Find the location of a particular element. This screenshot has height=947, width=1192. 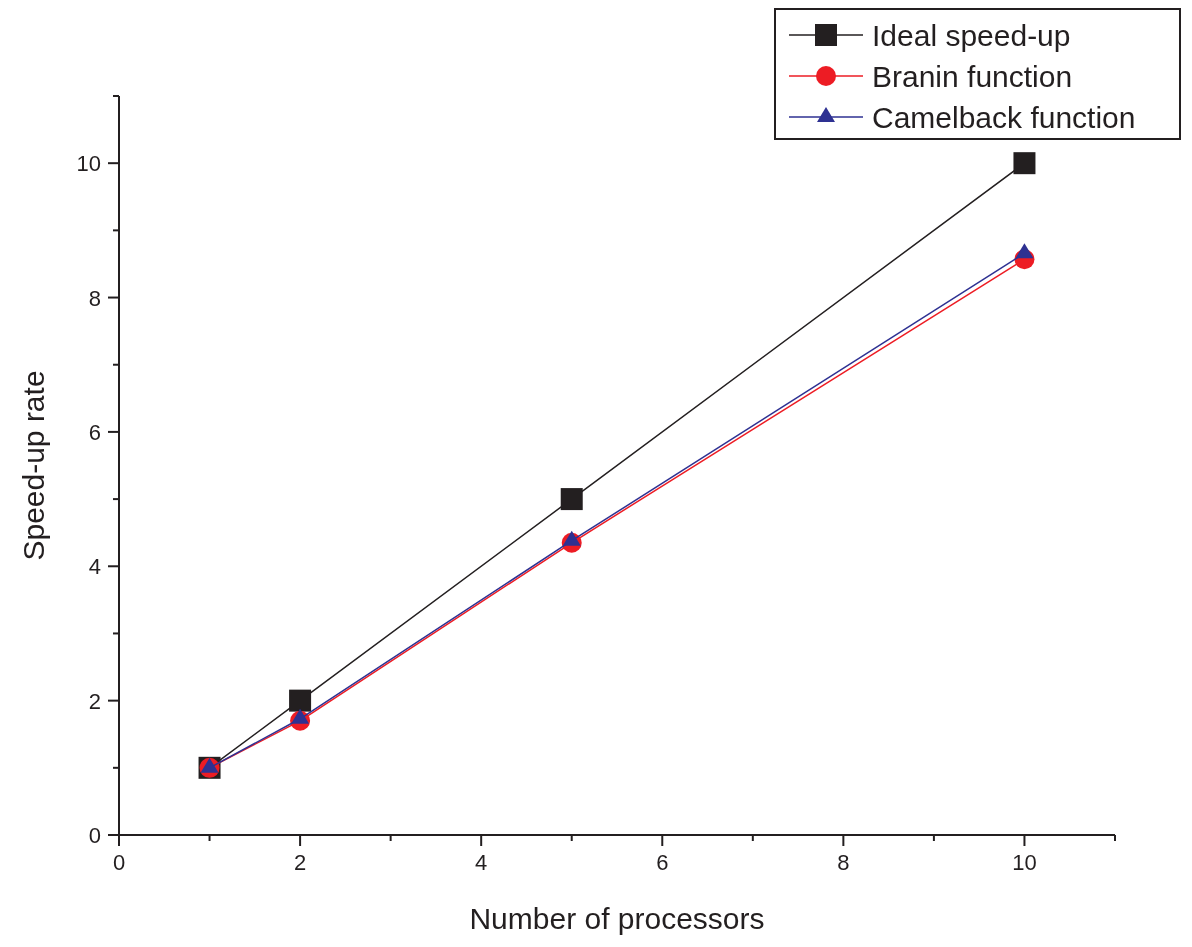

legend-label: Ideal speed-up is located at coordinates (971, 35).